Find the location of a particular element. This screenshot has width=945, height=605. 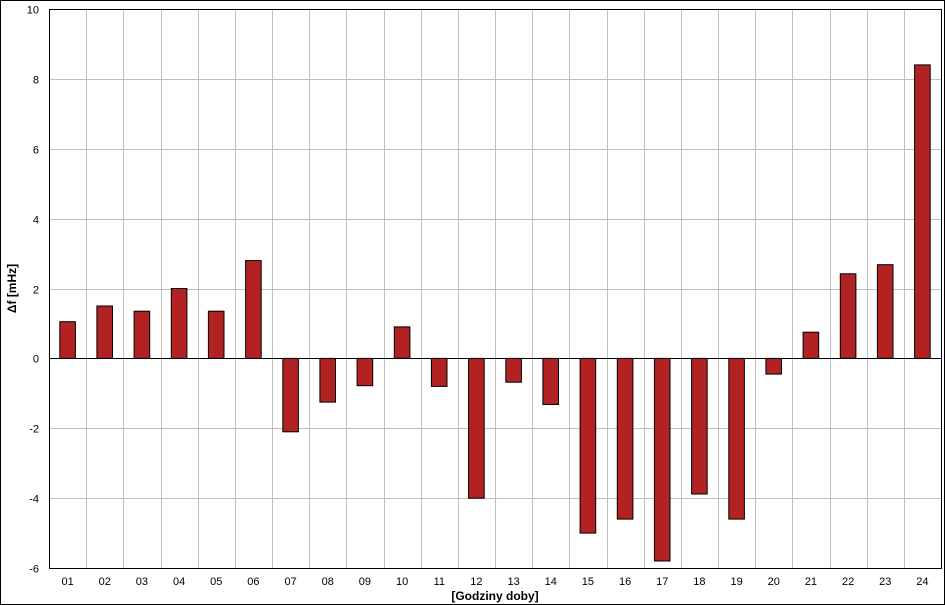

x-tick-label: 15 is located at coordinates (588, 582).